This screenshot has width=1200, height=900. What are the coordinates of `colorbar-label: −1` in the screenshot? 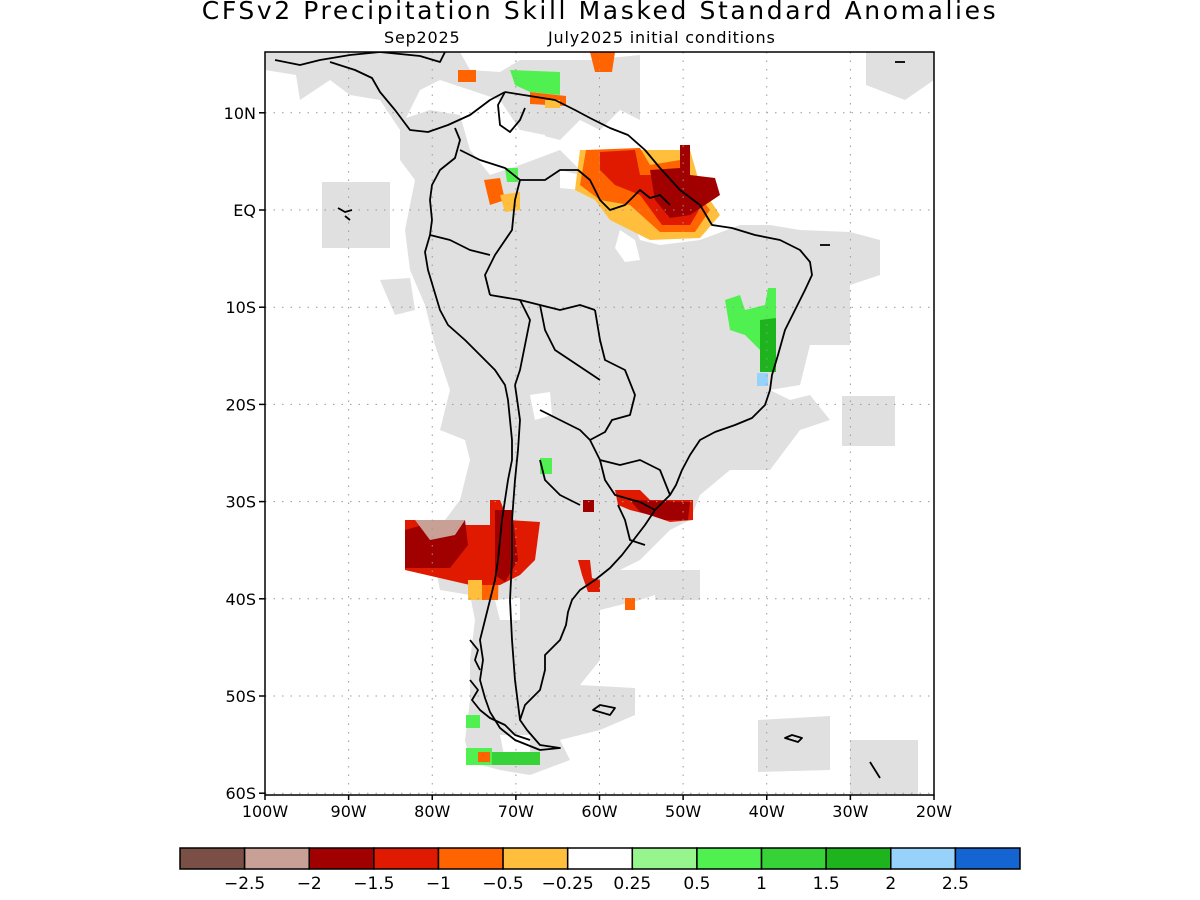 It's located at (438, 884).